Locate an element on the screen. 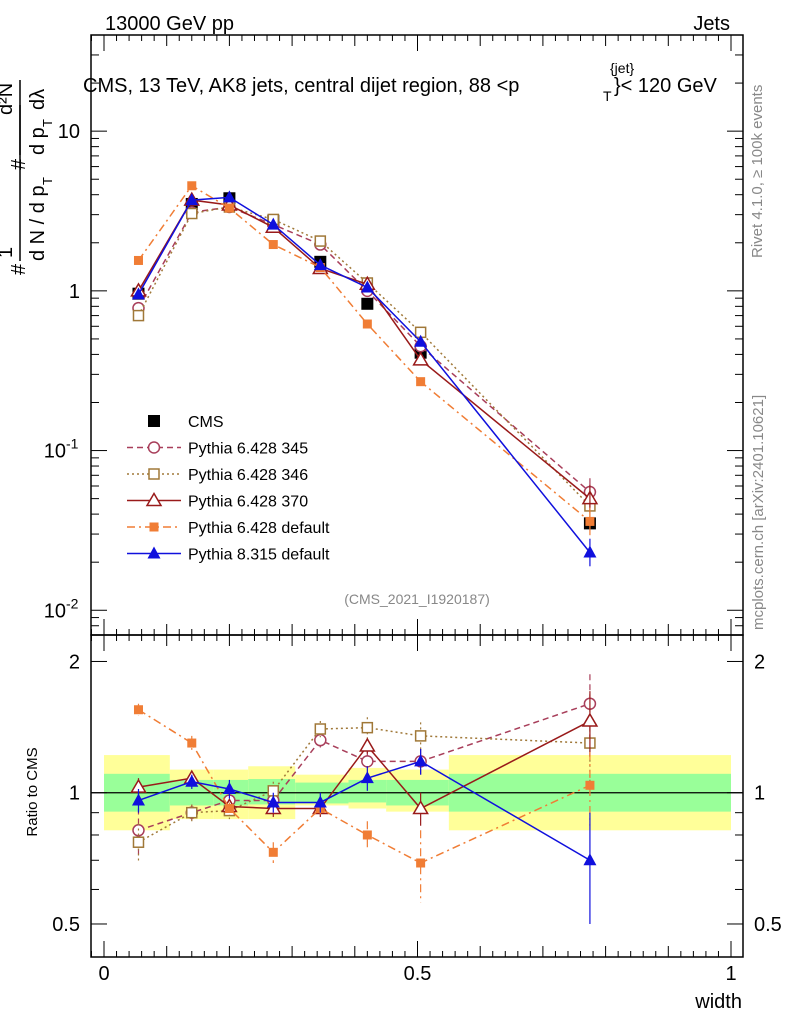 The height and width of the screenshot is (1024, 786). legend-label: Pythia 6.428 370 is located at coordinates (248, 502).